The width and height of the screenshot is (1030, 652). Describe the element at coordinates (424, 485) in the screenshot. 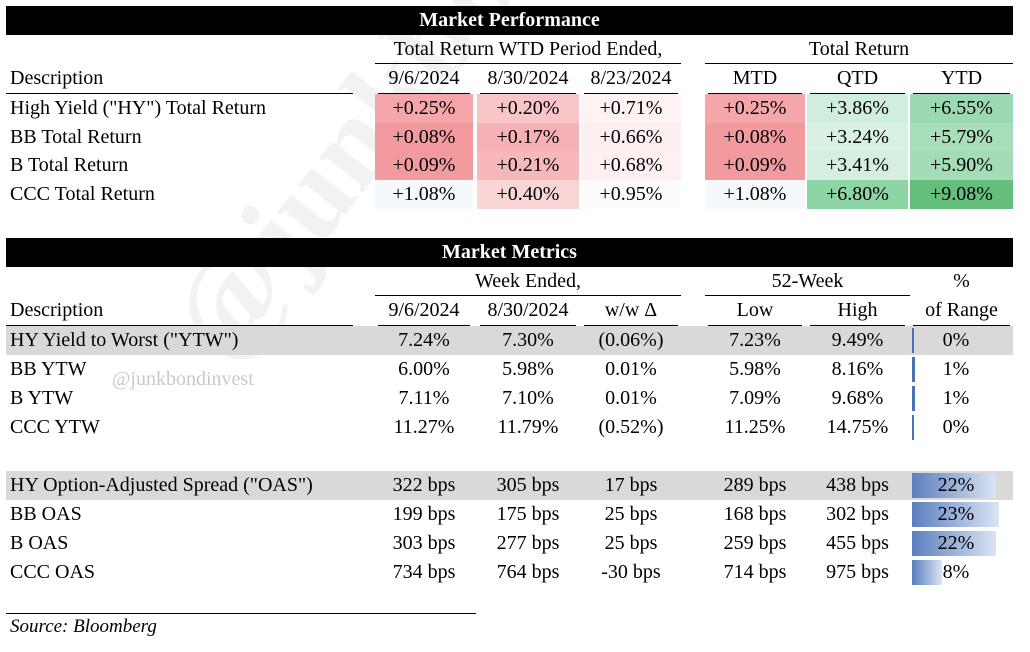

I see `metrics-value-cell: 322 bps` at that location.